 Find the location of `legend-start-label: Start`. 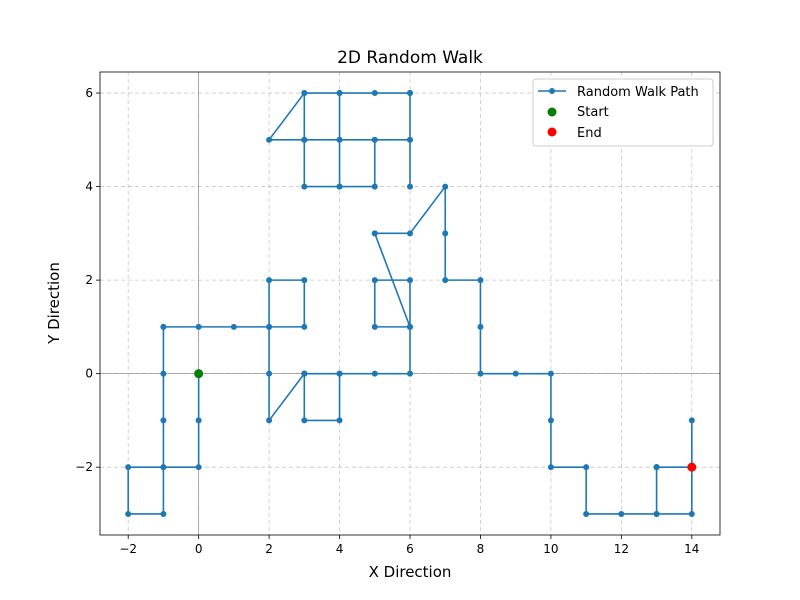

legend-start-label: Start is located at coordinates (593, 112).